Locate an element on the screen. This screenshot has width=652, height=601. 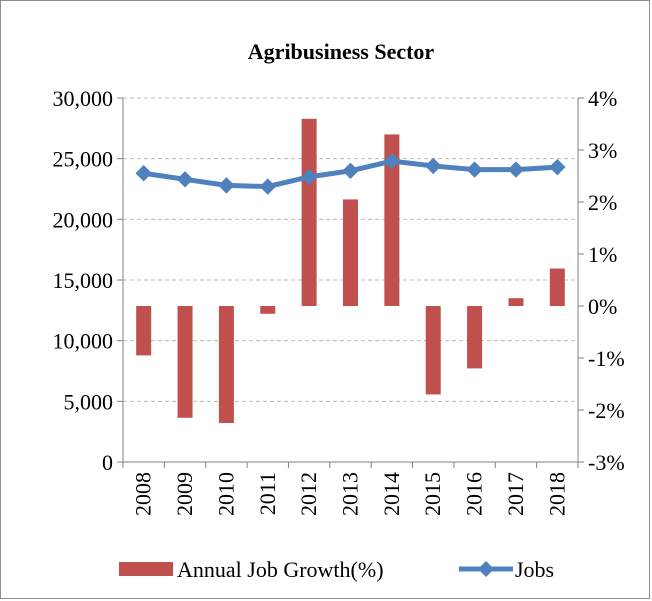
legend-swatch-growth is located at coordinates (146, 569).